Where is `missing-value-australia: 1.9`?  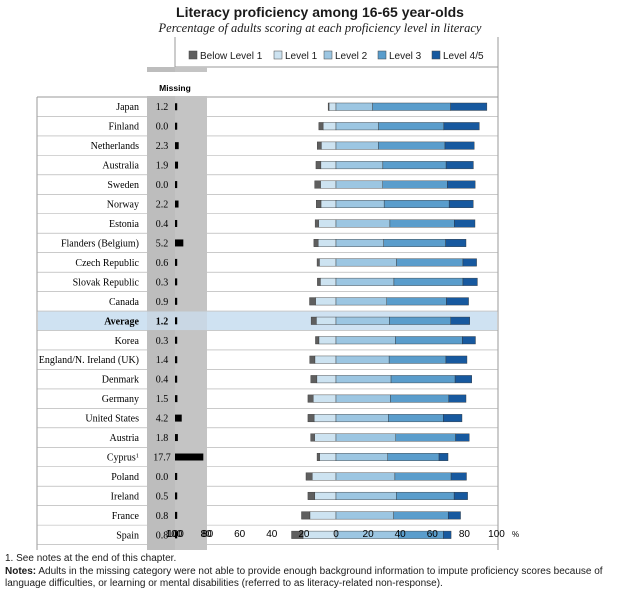
missing-value-australia: 1.9 is located at coordinates (162, 166).